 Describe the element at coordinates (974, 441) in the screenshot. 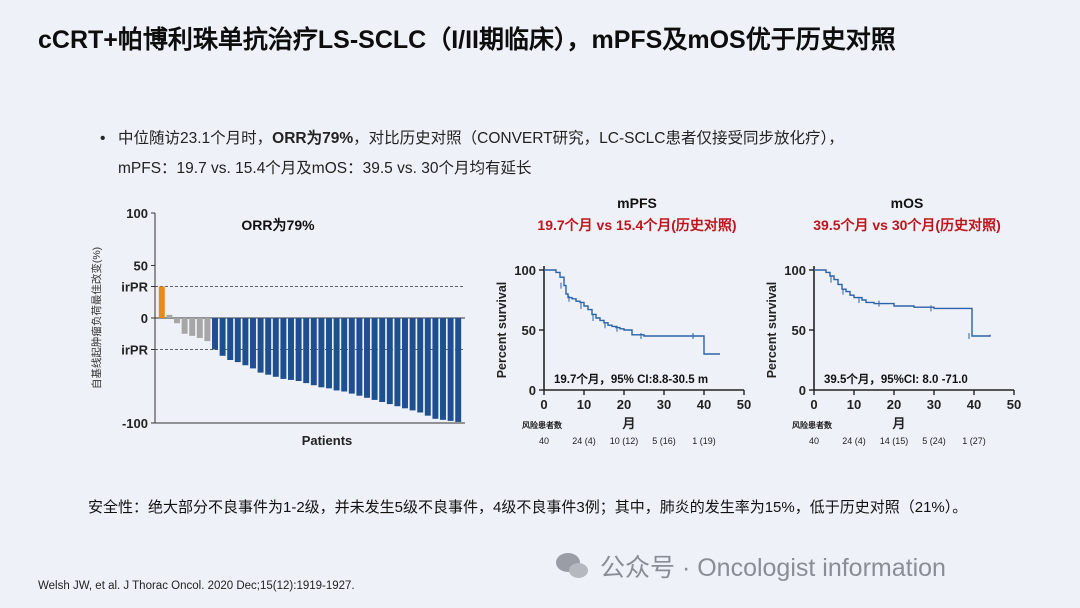

I see `os-risk-value: 1 (27)` at that location.